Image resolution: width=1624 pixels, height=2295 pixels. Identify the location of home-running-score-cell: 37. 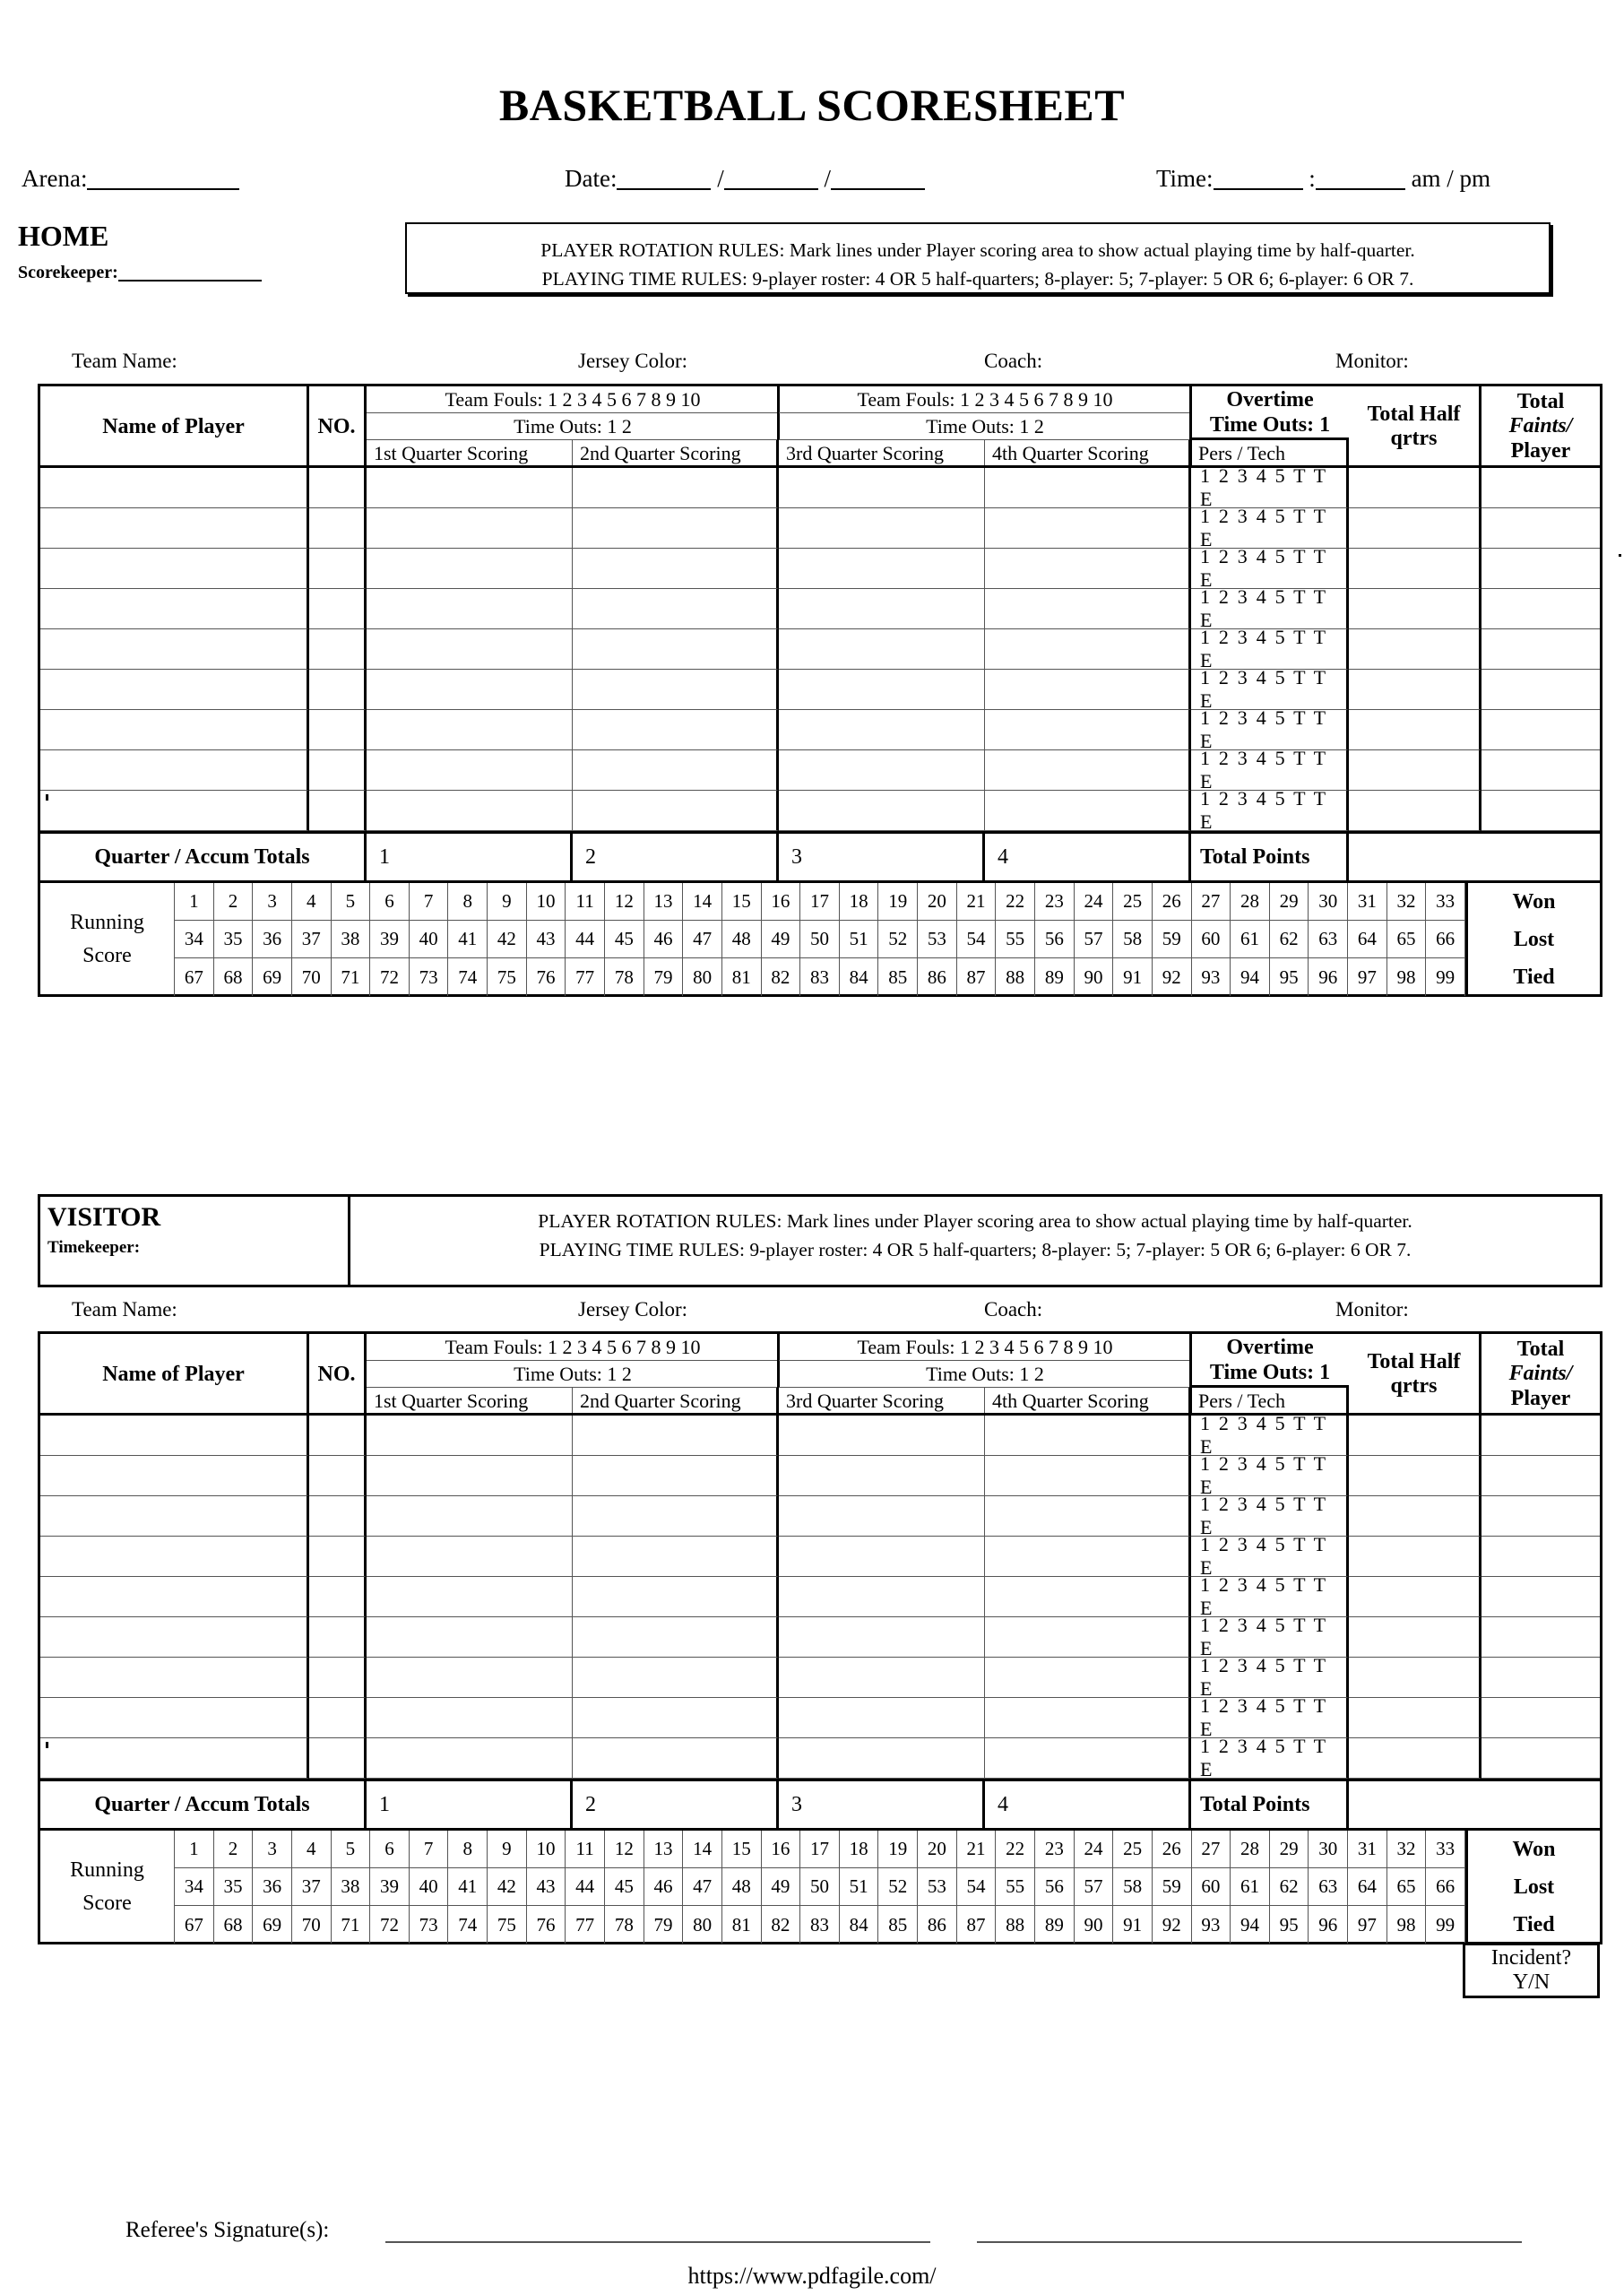
(311, 940).